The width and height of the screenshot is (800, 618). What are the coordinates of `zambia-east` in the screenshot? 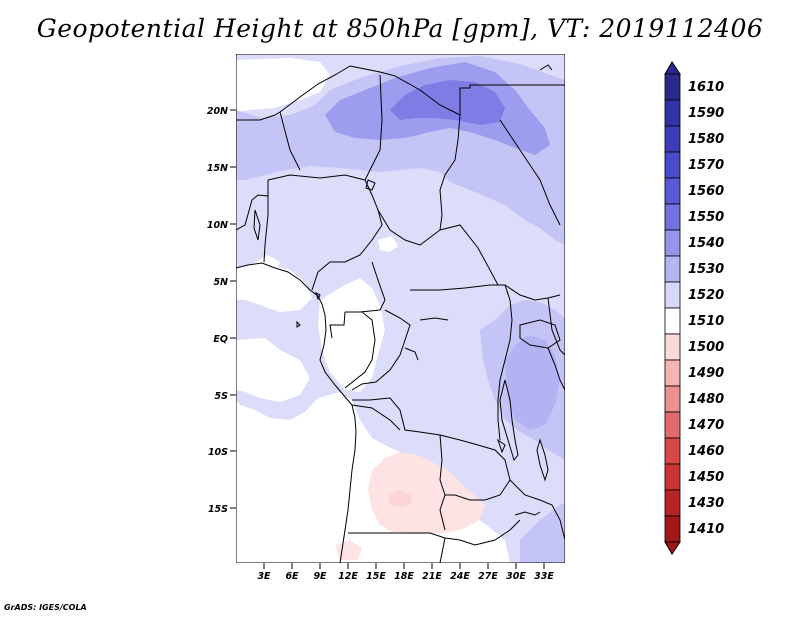 It's located at (478, 472).